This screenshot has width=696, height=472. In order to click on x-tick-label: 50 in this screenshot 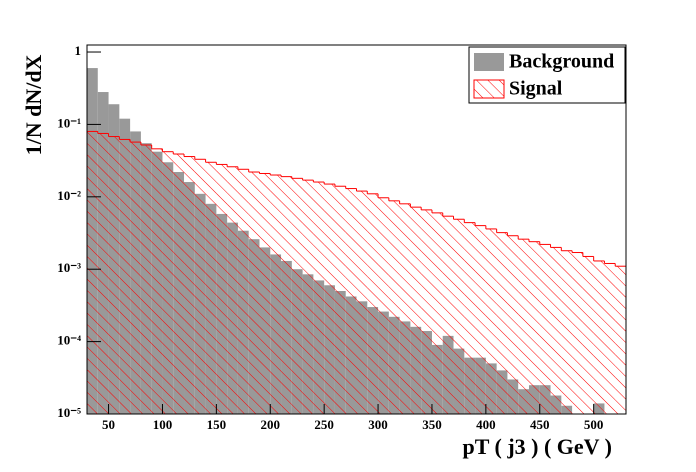, I will do `click(108, 424)`.